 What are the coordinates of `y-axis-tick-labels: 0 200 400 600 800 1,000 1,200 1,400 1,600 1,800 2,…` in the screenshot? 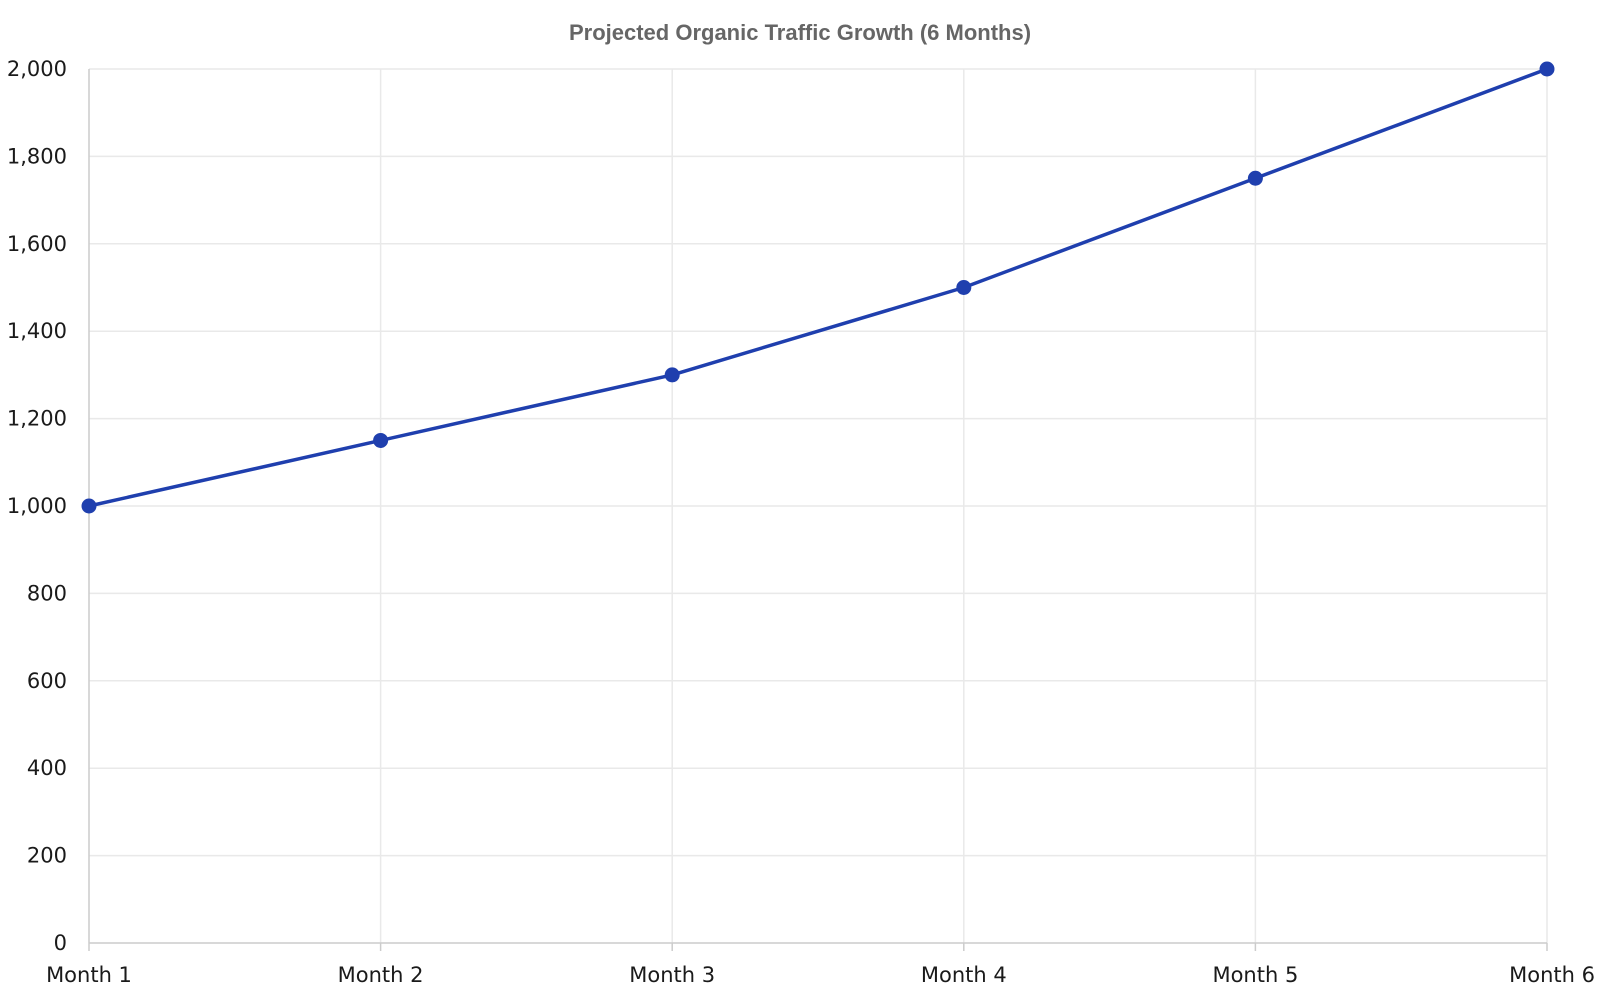 It's located at (37, 506).